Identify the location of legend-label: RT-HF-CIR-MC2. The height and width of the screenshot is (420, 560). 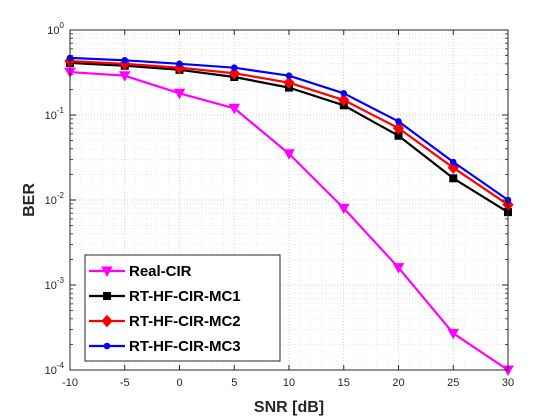
(185, 321).